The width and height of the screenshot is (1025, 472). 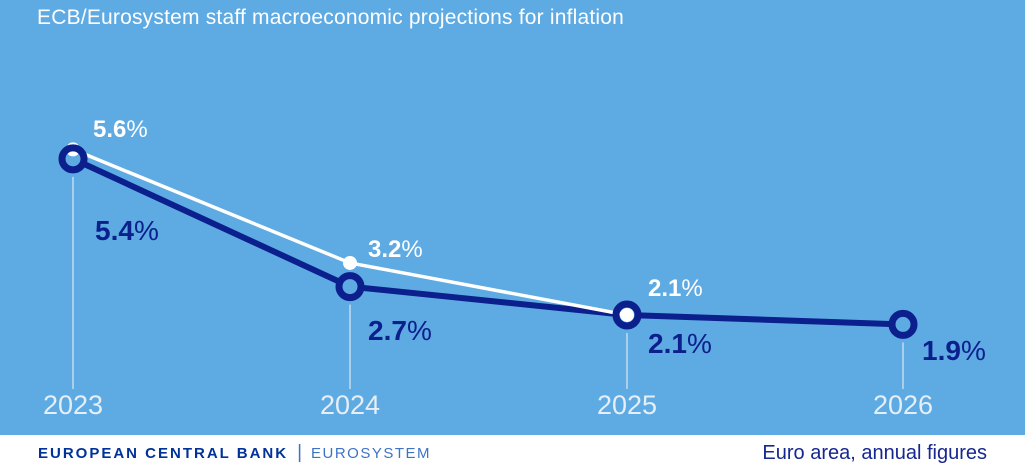 What do you see at coordinates (675, 288) in the screenshot?
I see `data-label-previous: 2.1%` at bounding box center [675, 288].